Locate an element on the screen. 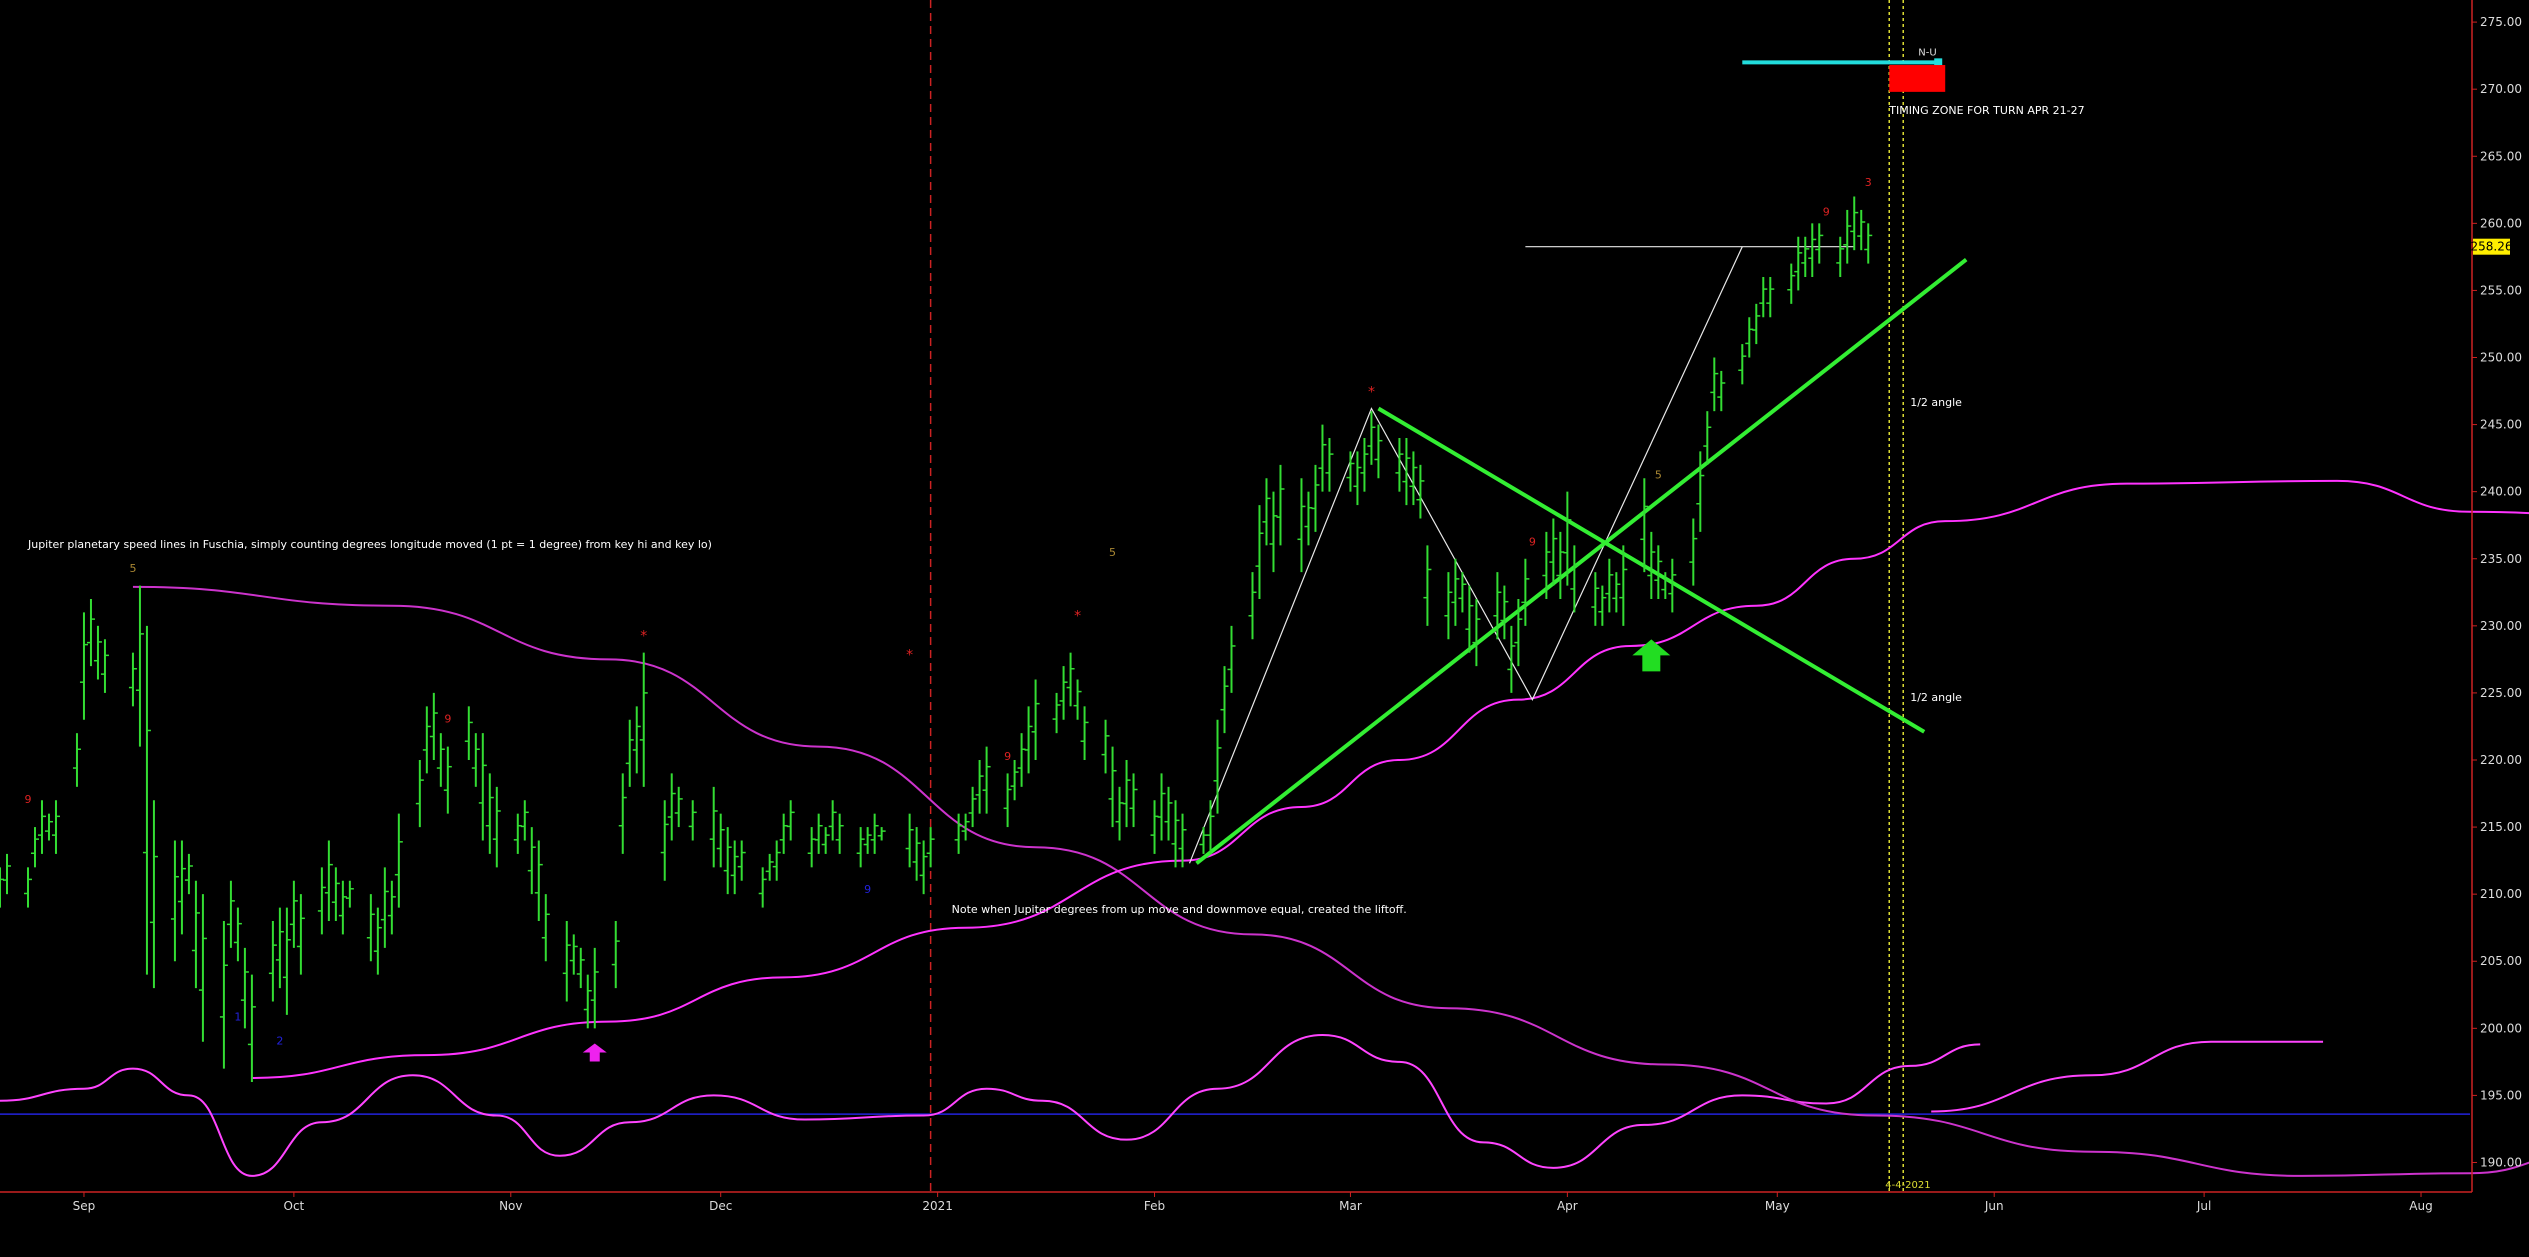 The image size is (2529, 1257). y-tick-label: 250.00 is located at coordinates (2501, 358).